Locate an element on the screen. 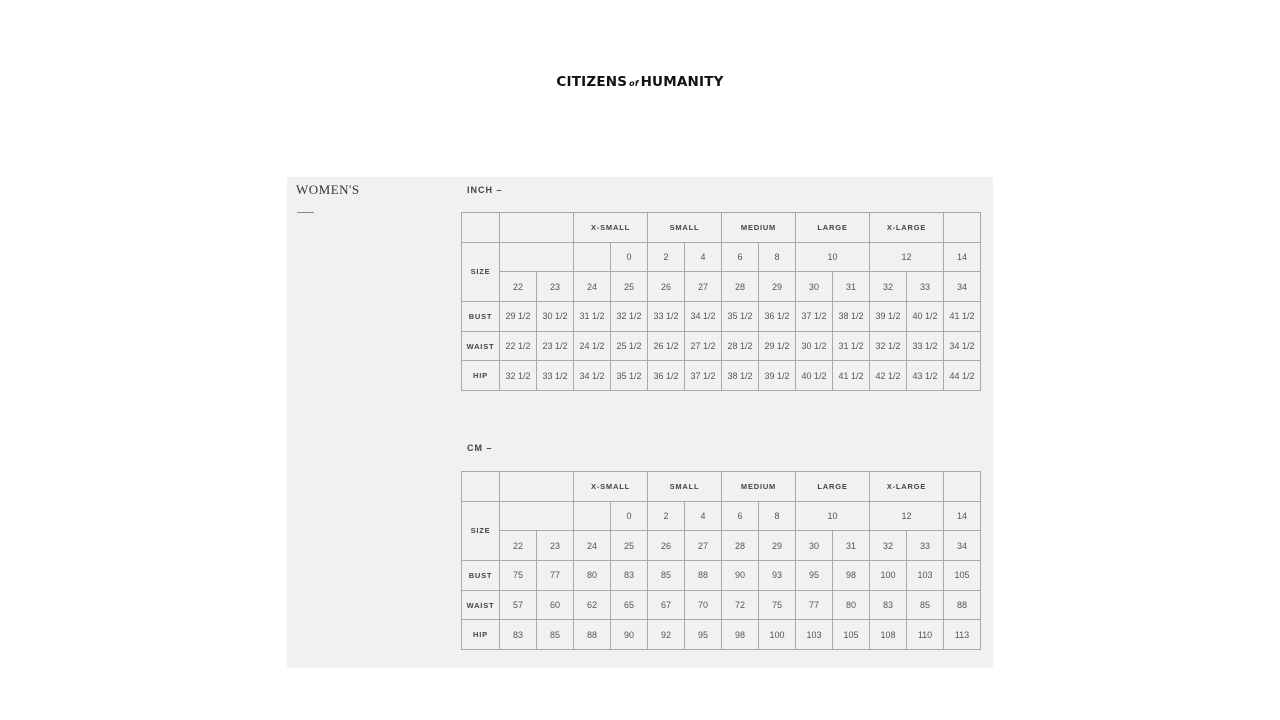 The height and width of the screenshot is (720, 1280). denim-size-cell: 33 is located at coordinates (925, 546).